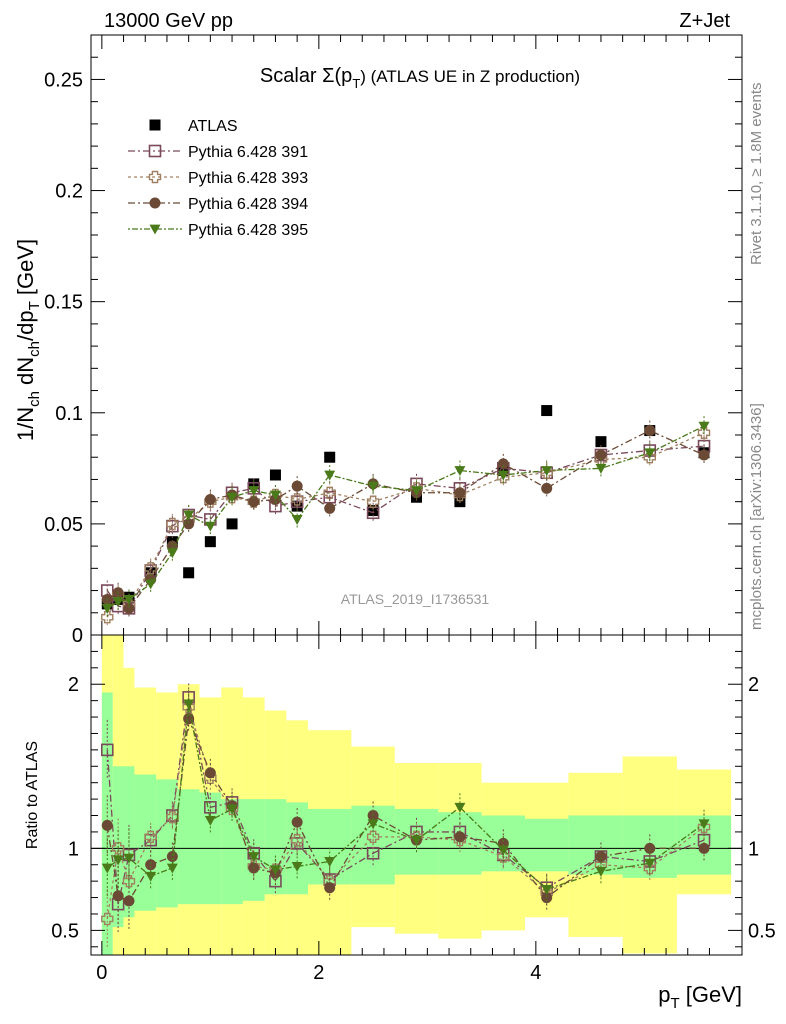  I want to click on y-axis-title-sub: T, so click(34, 305).